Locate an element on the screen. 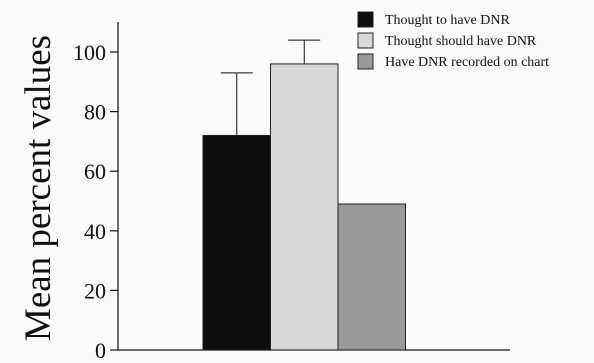  legend-label-1: Thought to have DNR is located at coordinates (447, 20).